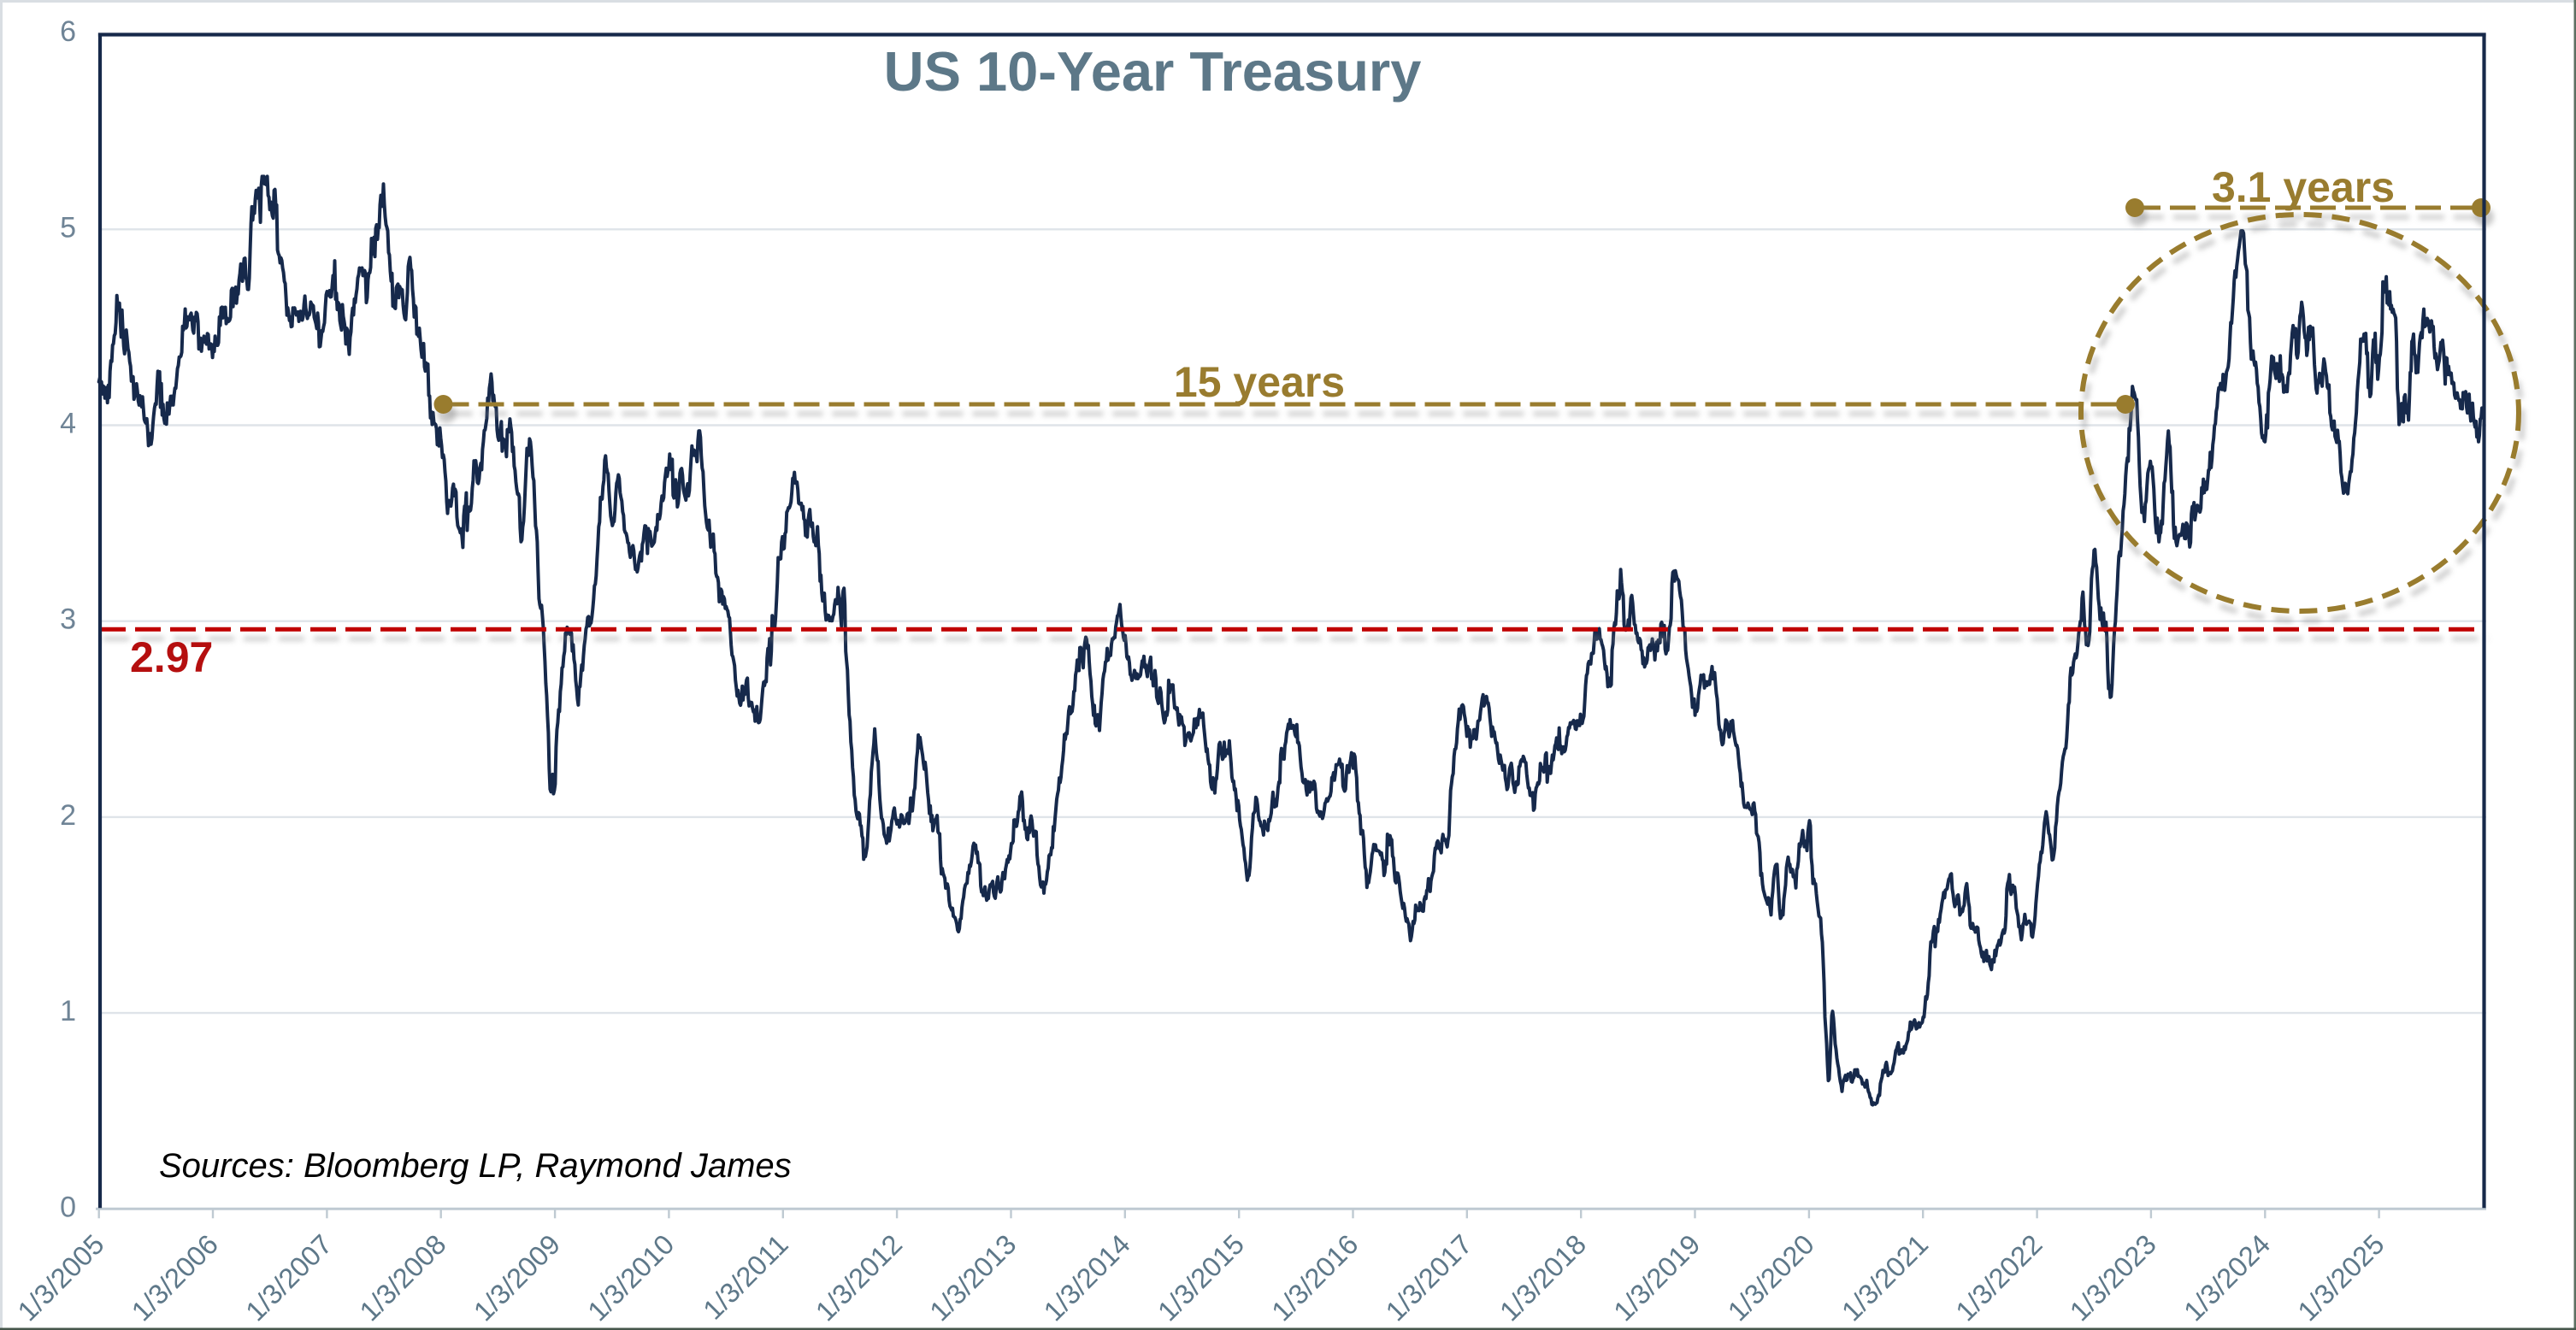 This screenshot has height=1330, width=2576. I want to click on svg-text:Sources: Bloomberg LP, Raymond: Sources: Bloomberg LP, Raymond James, so click(475, 1166).